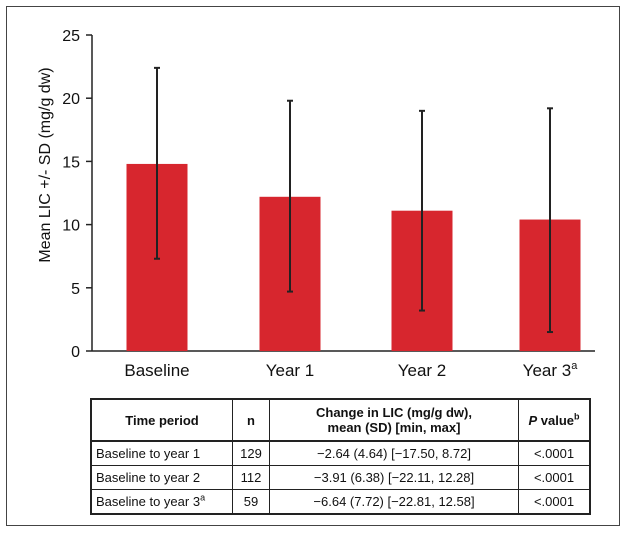 The width and height of the screenshot is (627, 534). What do you see at coordinates (394, 502) in the screenshot?
I see `row-change: −6.64 (7.72) [−22.81, 12.58]` at bounding box center [394, 502].